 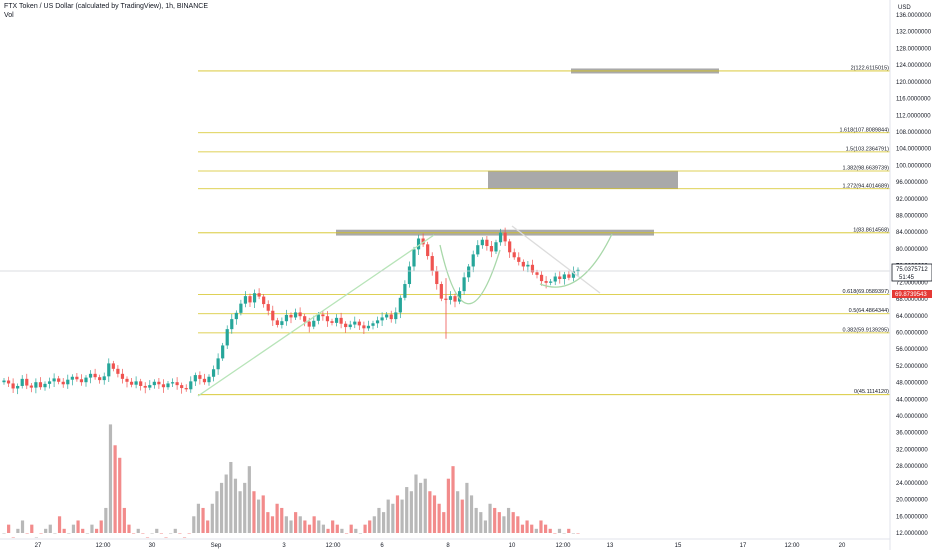 What do you see at coordinates (914, 49) in the screenshot?
I see `price-tick: 128.0000000` at bounding box center [914, 49].